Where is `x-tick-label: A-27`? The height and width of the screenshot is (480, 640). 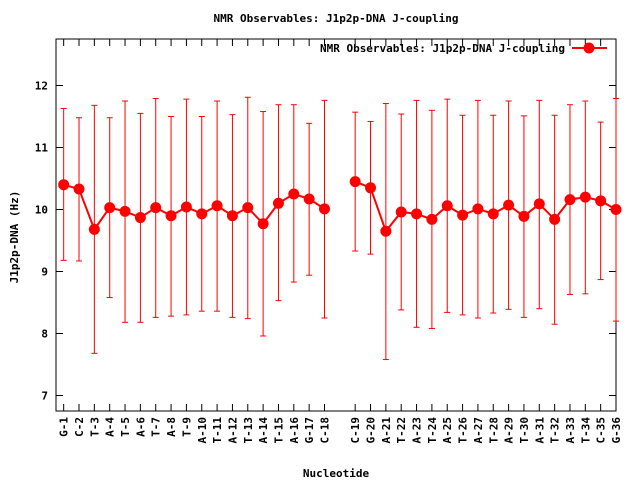 x-tick-label: A-27 is located at coordinates (478, 430).